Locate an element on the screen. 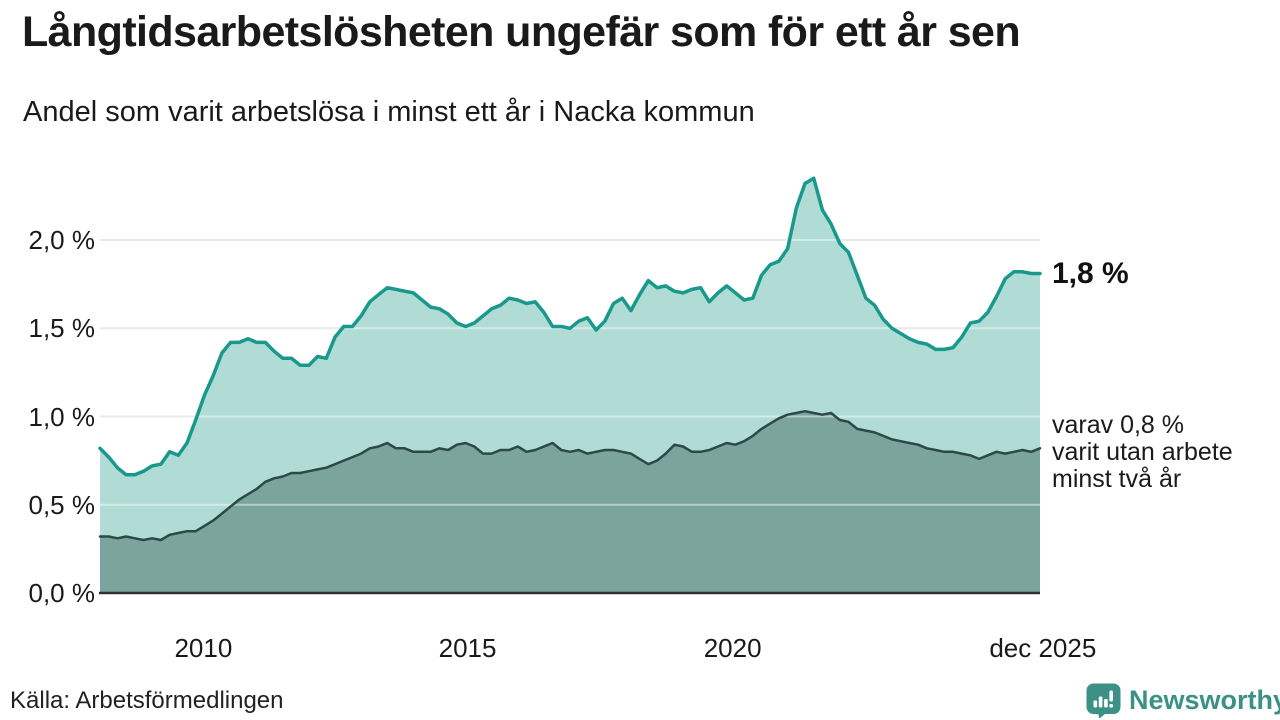  x-tick-label: dec 2025 is located at coordinates (1043, 648).